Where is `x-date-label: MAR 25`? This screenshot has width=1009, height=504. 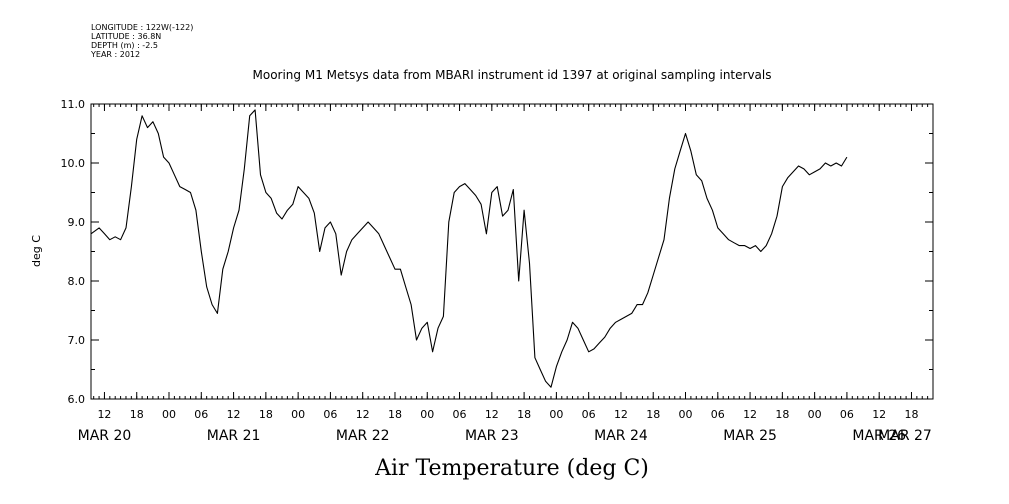
x-date-label: MAR 25 is located at coordinates (750, 436).